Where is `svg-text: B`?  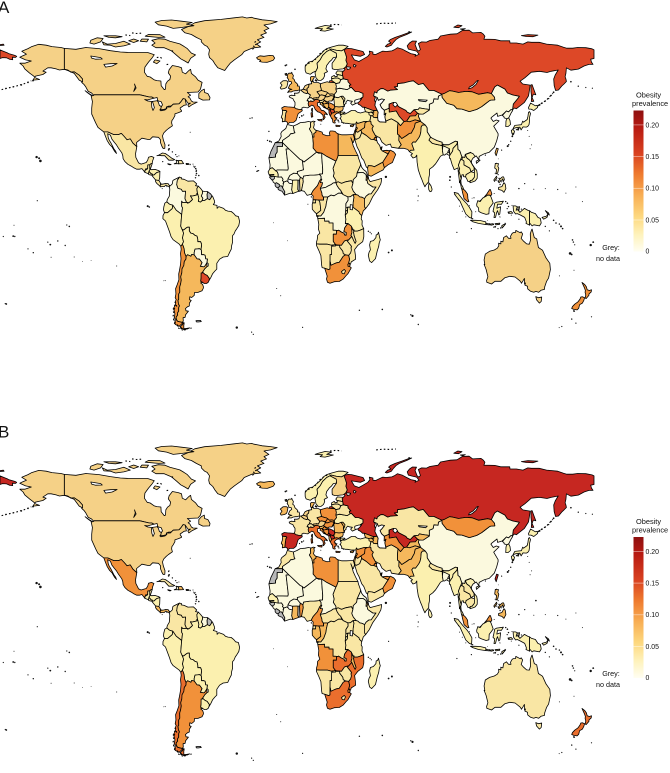
svg-text: B is located at coordinates (4, 432).